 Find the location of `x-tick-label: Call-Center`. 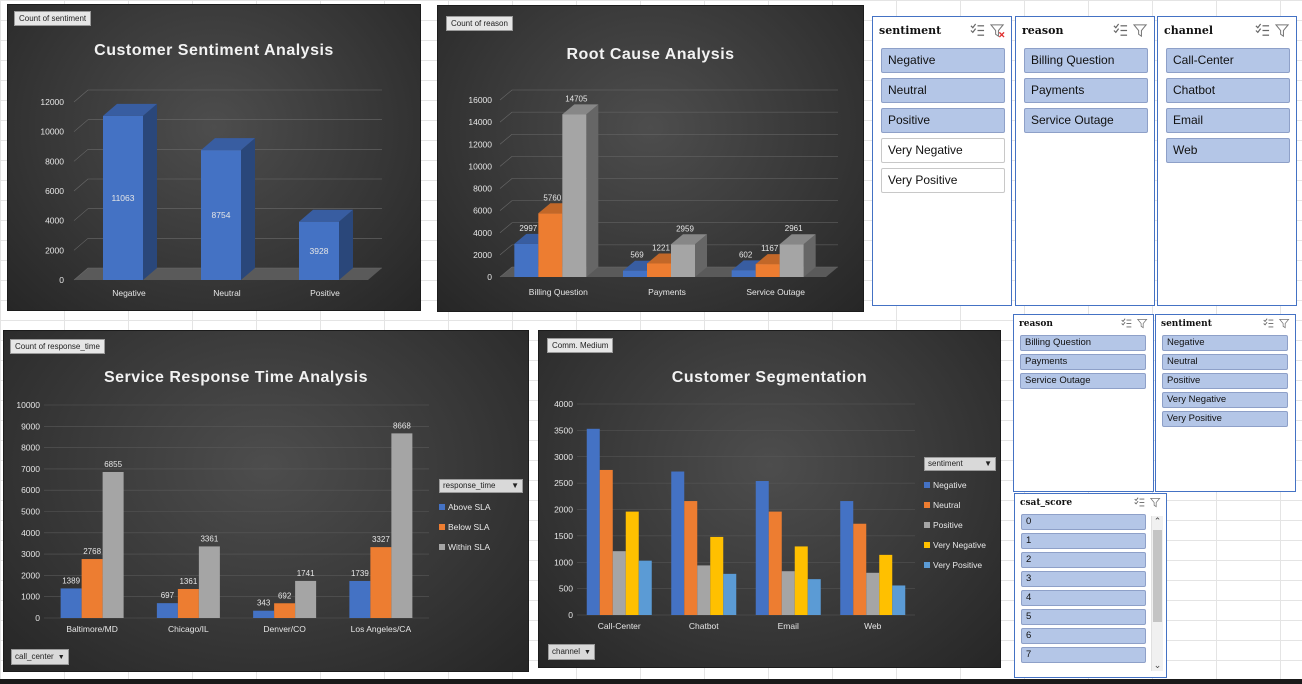

x-tick-label: Call-Center is located at coordinates (619, 626).